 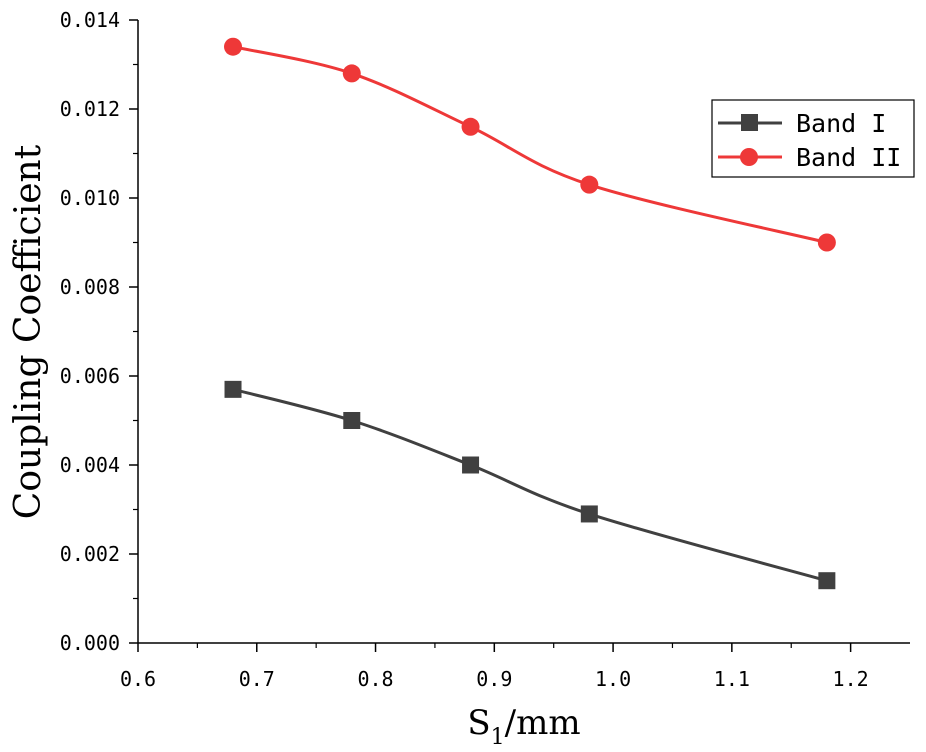 I want to click on y-tick-label: 0.004, so click(x=90, y=465).